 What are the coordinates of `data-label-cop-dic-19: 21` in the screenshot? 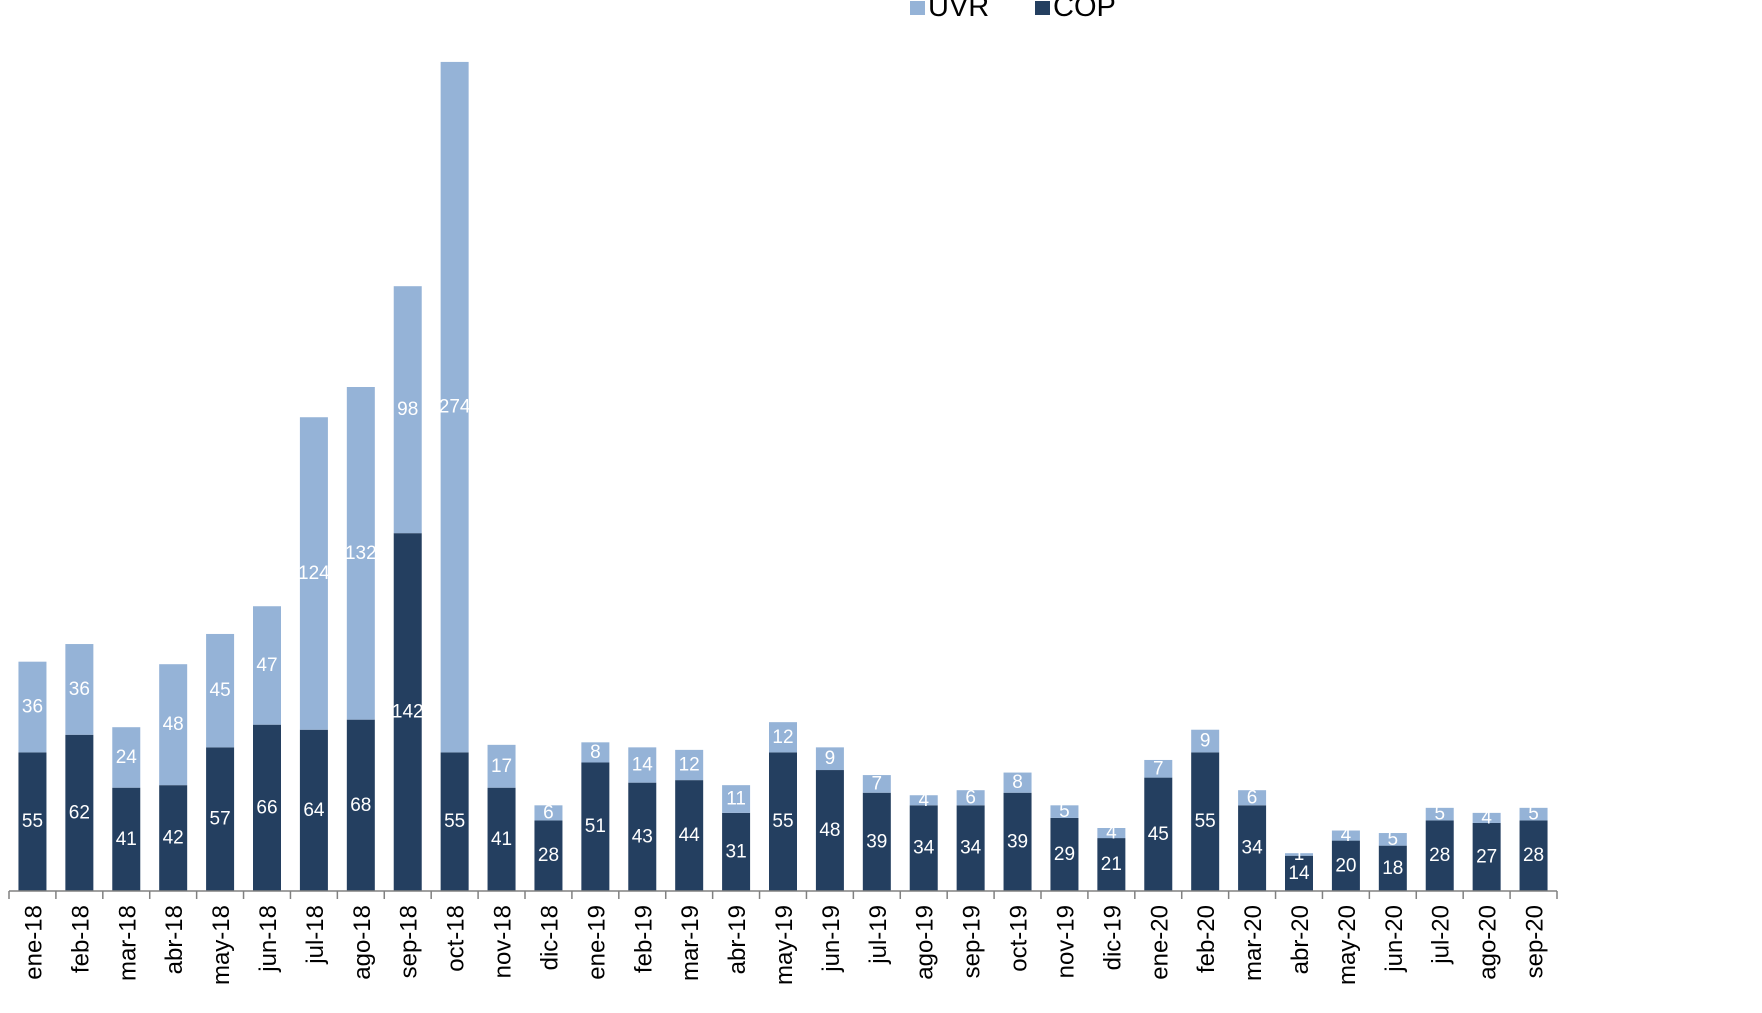 It's located at (1111, 864).